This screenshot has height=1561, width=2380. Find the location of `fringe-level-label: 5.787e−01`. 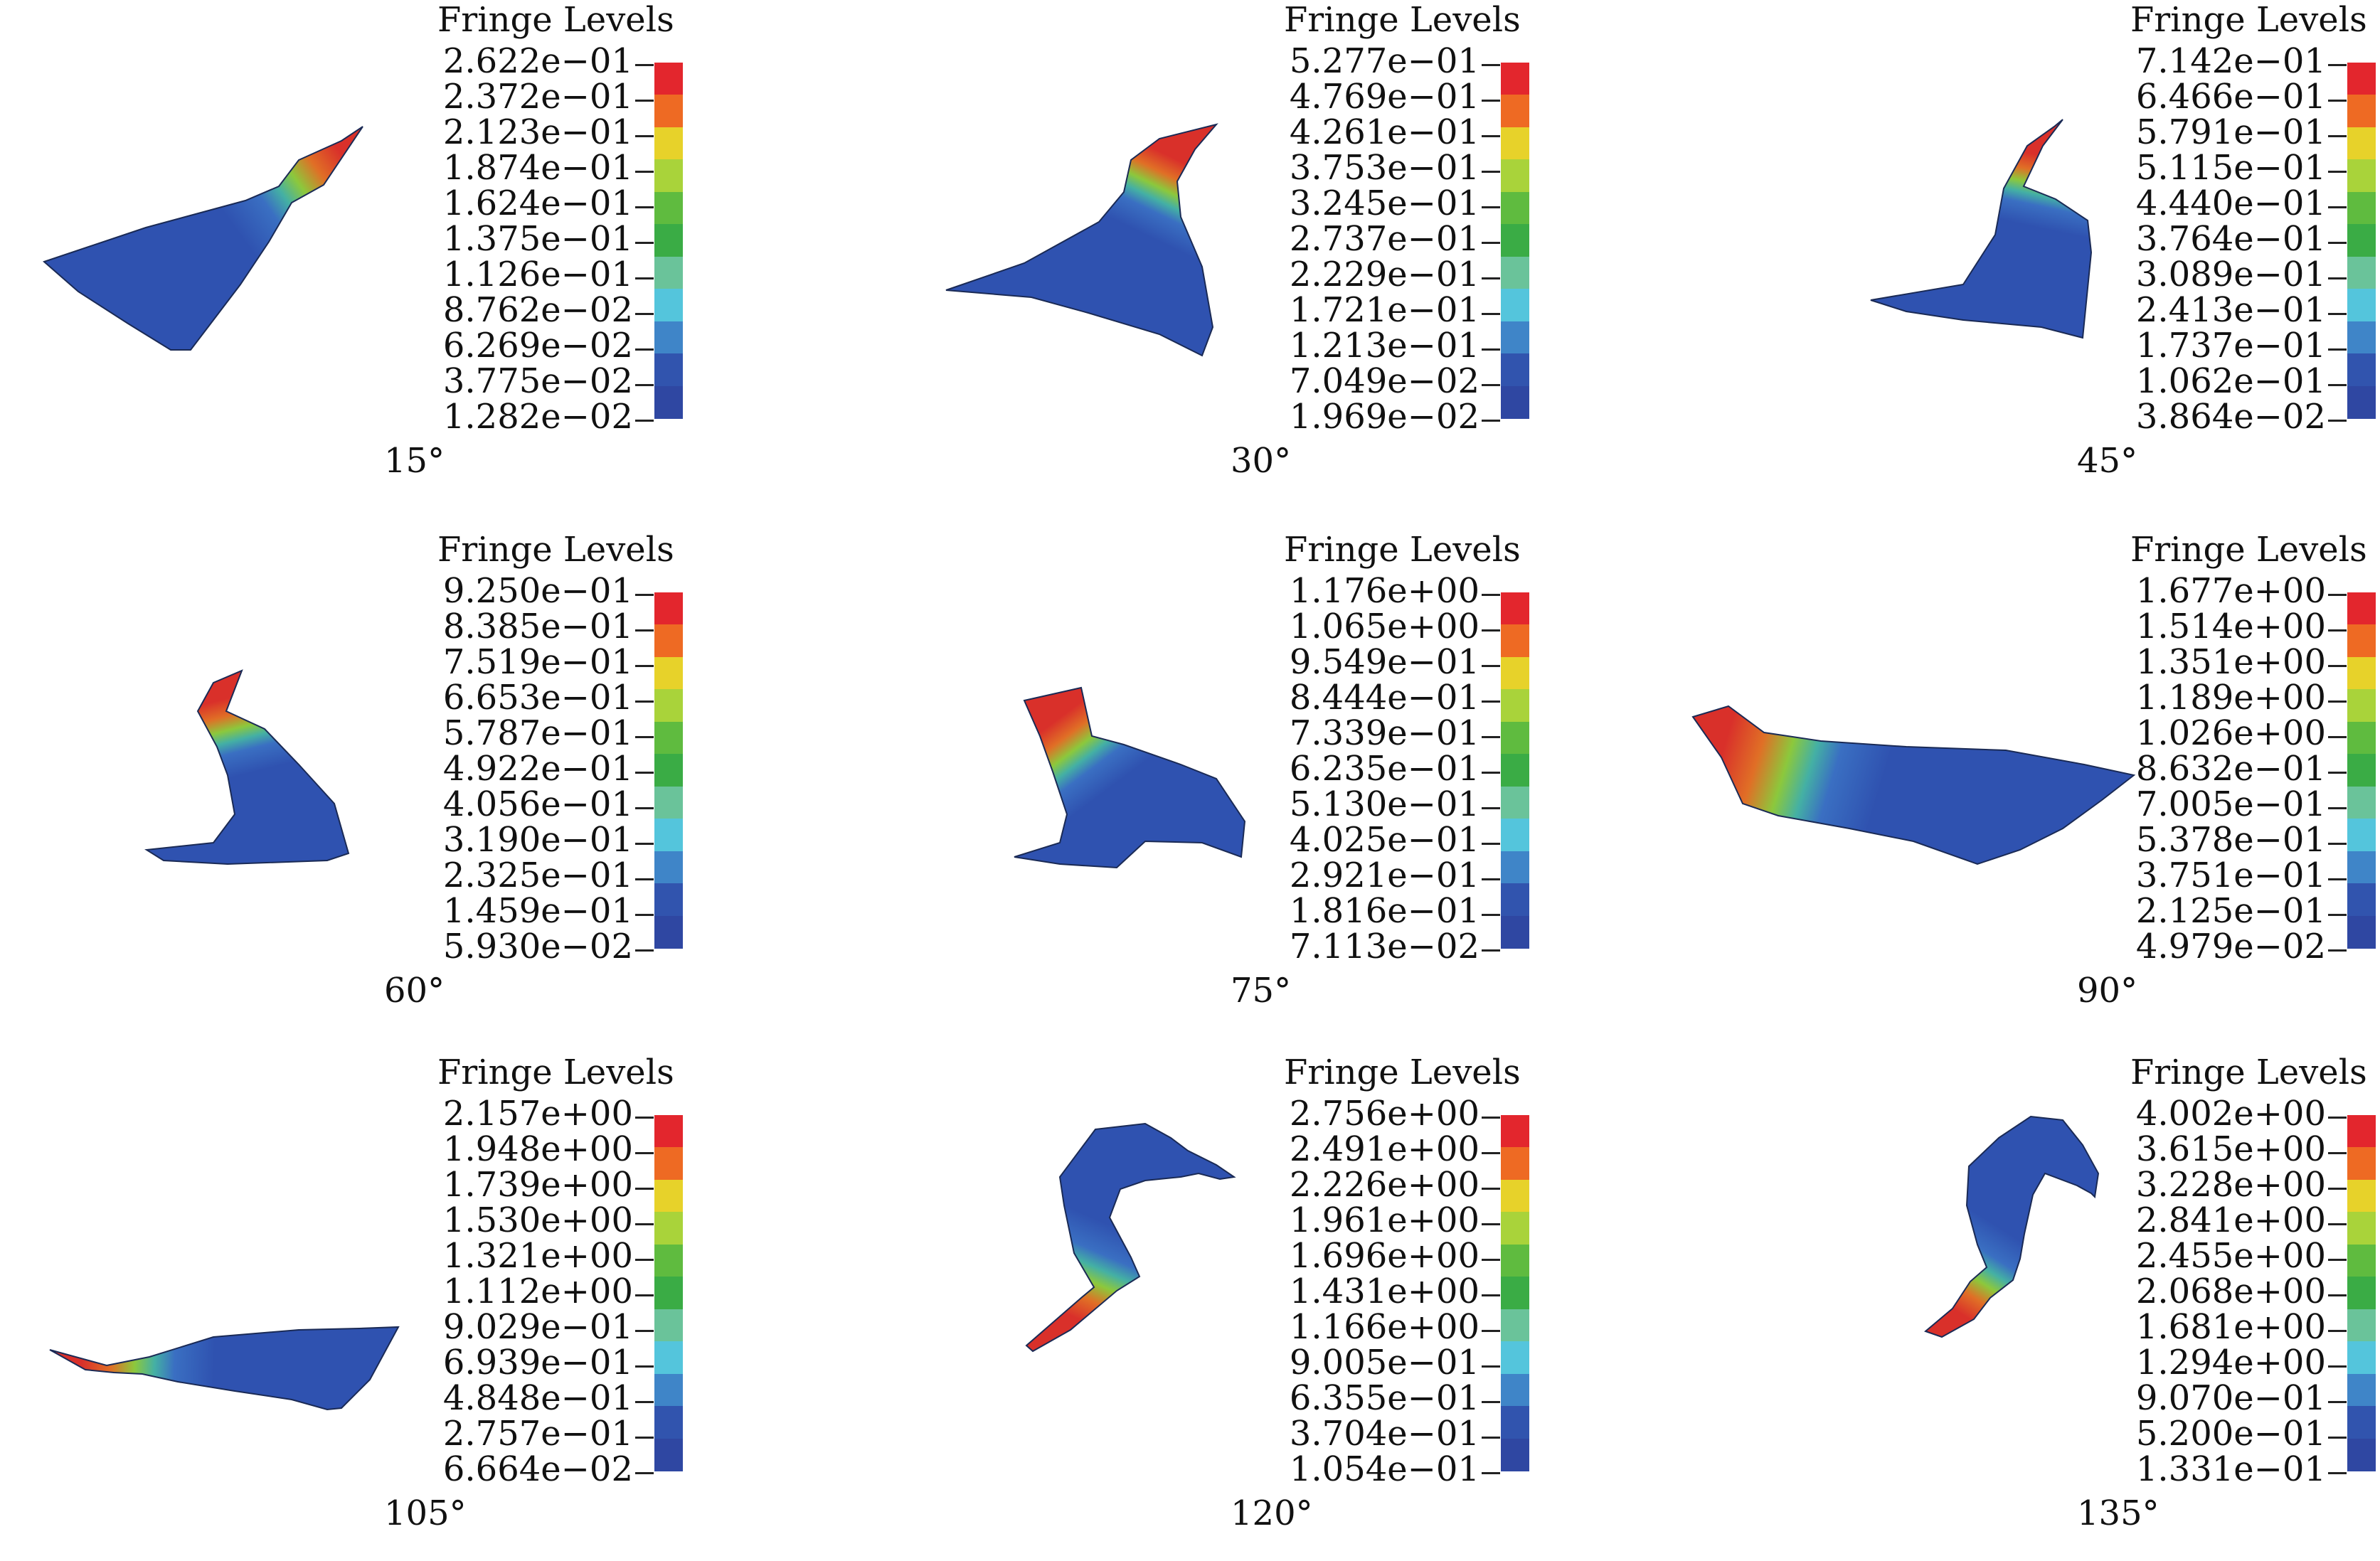

fringe-level-label: 5.787e−01 is located at coordinates (537, 733).